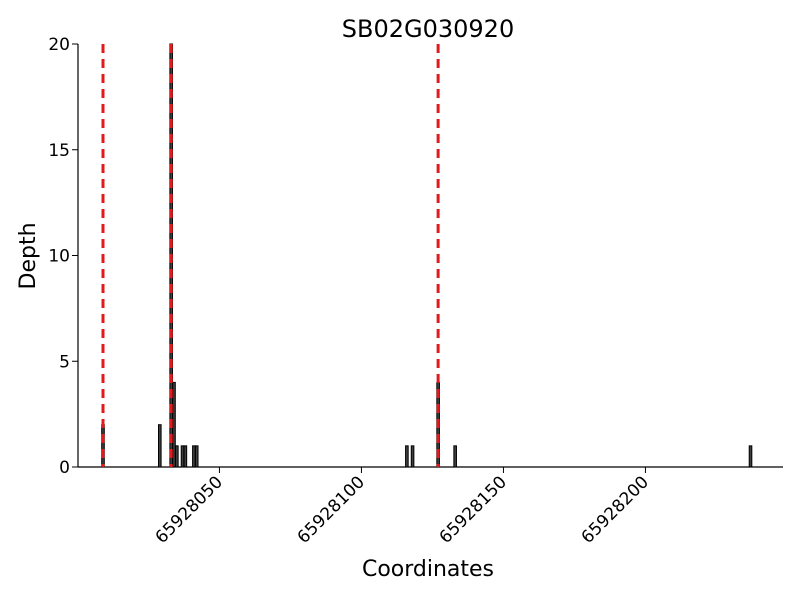 The width and height of the screenshot is (800, 600). Describe the element at coordinates (428, 569) in the screenshot. I see `x-axis-label: Coordinates` at that location.